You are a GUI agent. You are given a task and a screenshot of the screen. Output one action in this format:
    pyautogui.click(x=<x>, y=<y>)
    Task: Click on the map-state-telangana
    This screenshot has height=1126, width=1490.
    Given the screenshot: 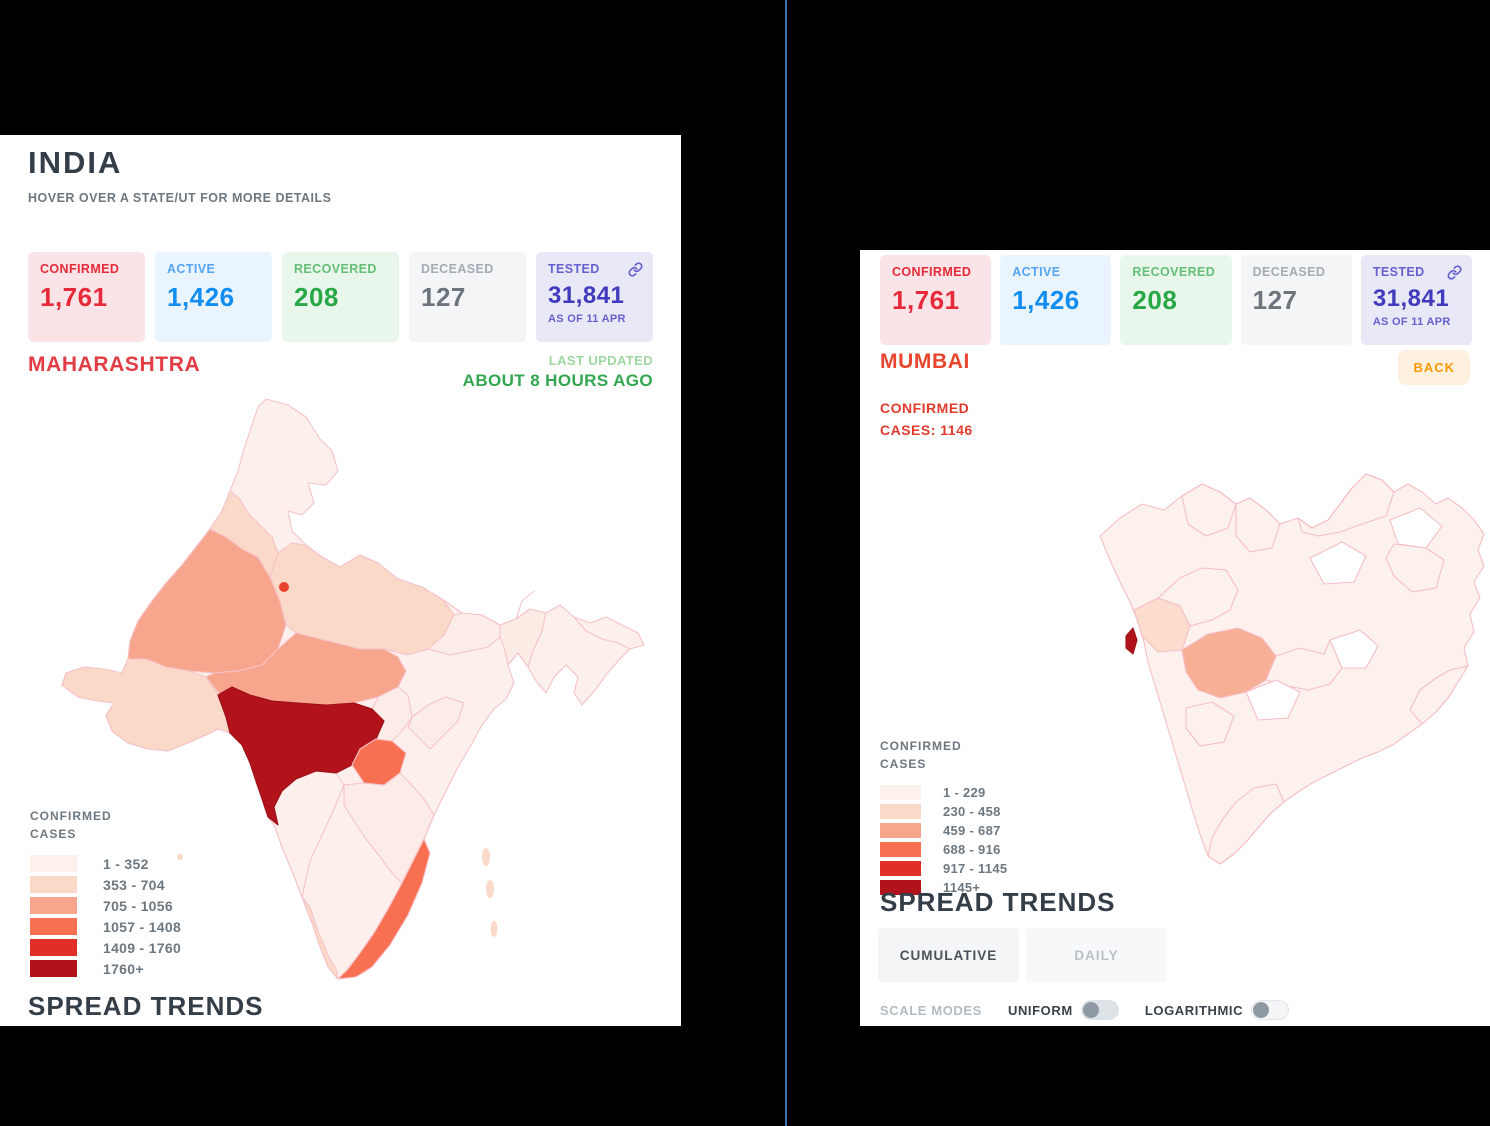 What is the action you would take?
    pyautogui.click(x=379, y=762)
    